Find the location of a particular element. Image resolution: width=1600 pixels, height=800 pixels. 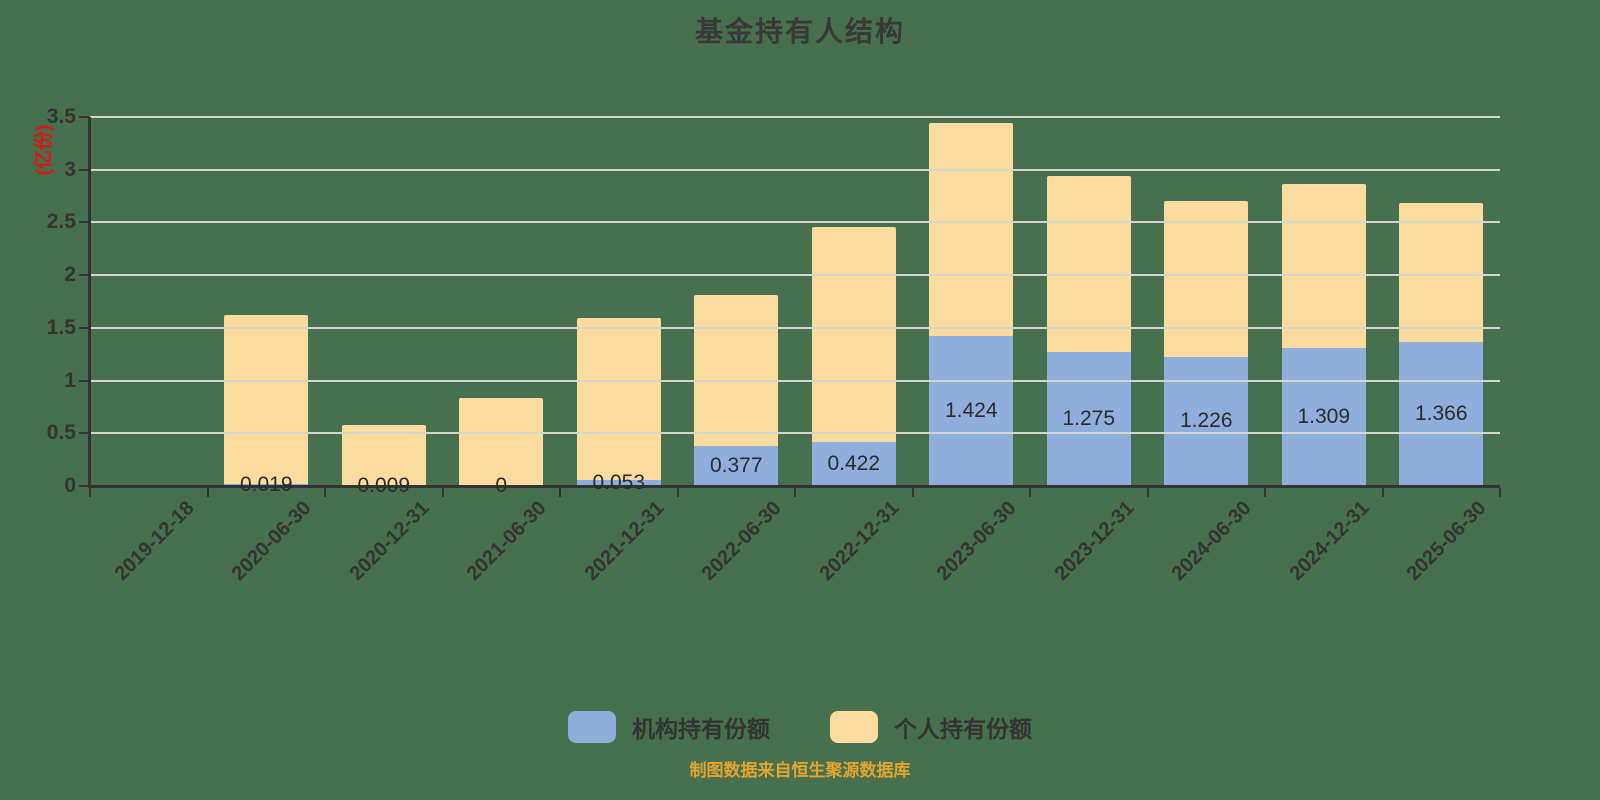

legend-item-individual: 个人持有份额 is located at coordinates (931, 727).